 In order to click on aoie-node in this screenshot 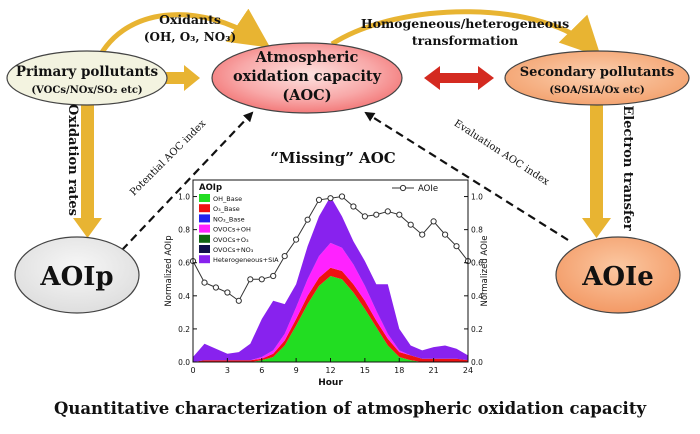, I will do `click(618, 275)`.